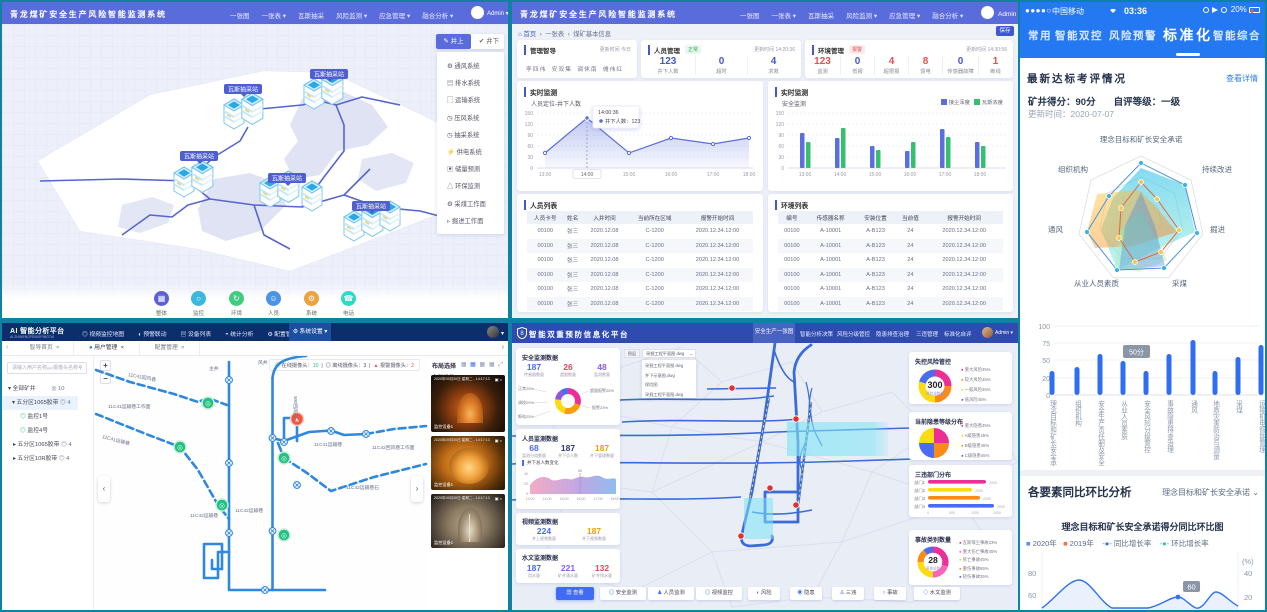 The width and height of the screenshot is (1267, 612). I want to click on svg-text: 安全风险分级管控, so click(1147, 426).